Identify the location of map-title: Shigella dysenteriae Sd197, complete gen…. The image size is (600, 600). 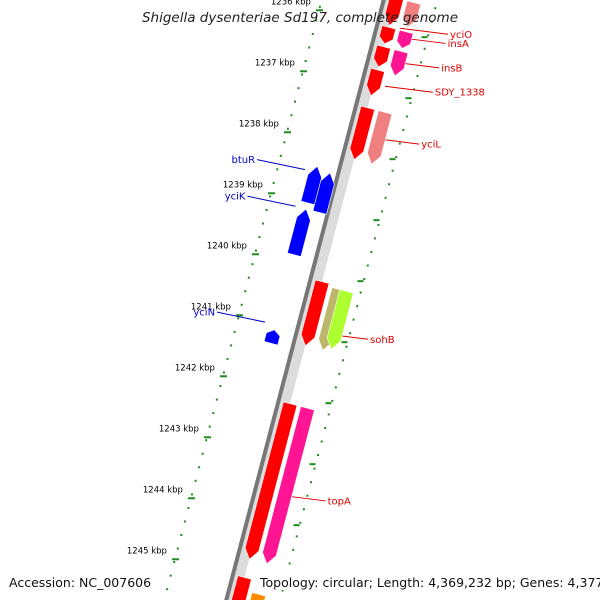
(300, 18).